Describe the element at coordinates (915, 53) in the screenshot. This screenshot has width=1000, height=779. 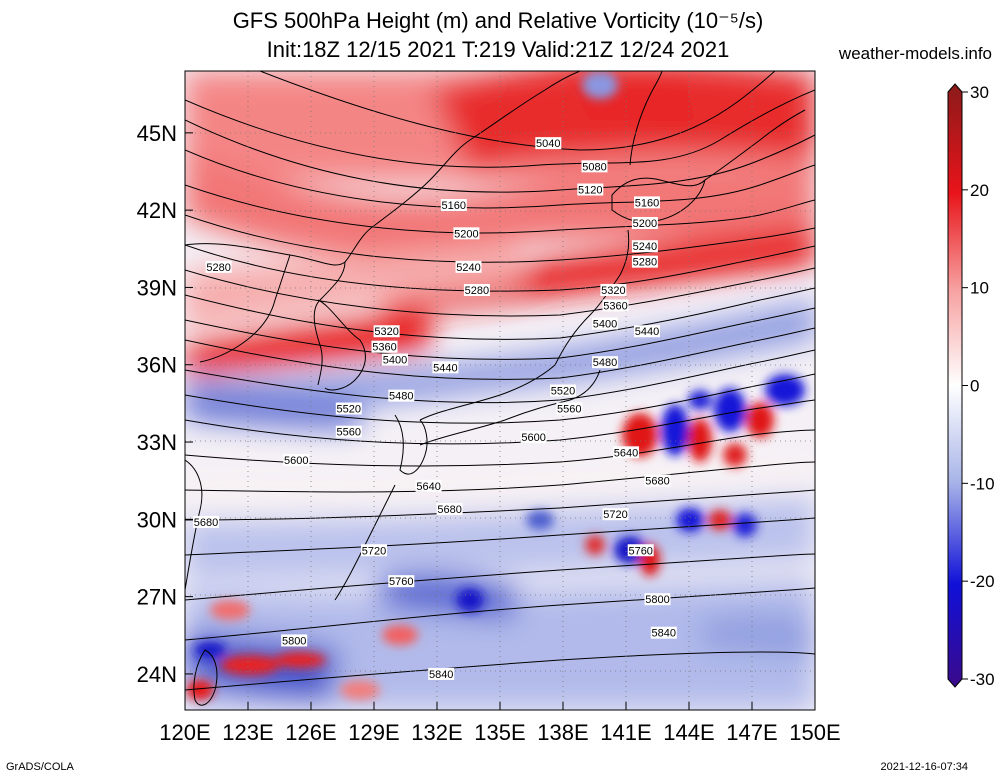
I see `brand-label: weather-models.info` at that location.